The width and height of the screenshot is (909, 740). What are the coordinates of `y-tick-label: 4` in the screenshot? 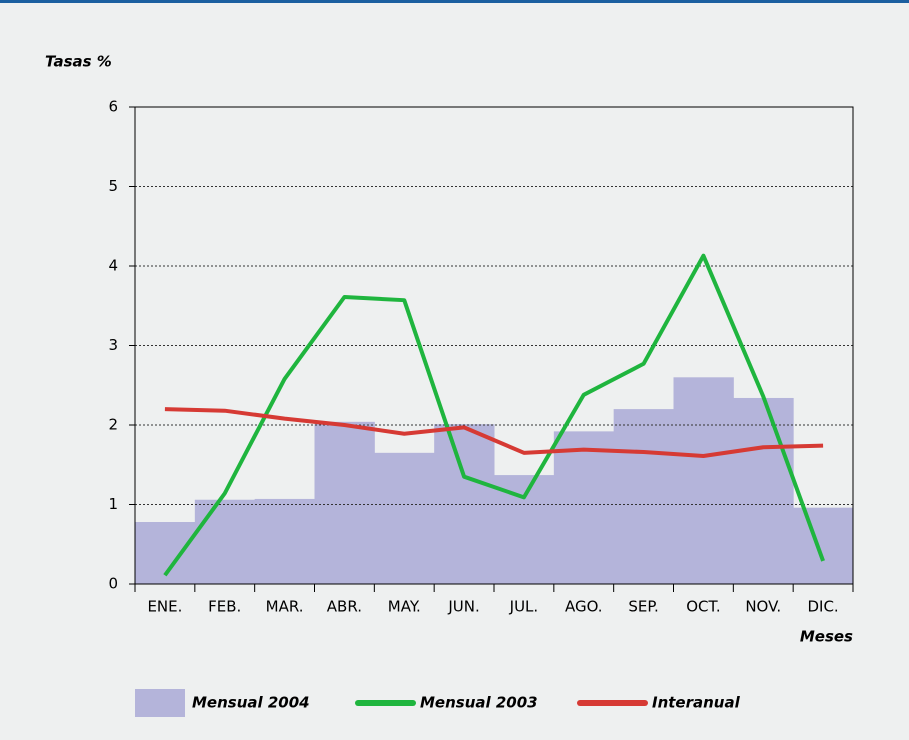 It's located at (113, 266).